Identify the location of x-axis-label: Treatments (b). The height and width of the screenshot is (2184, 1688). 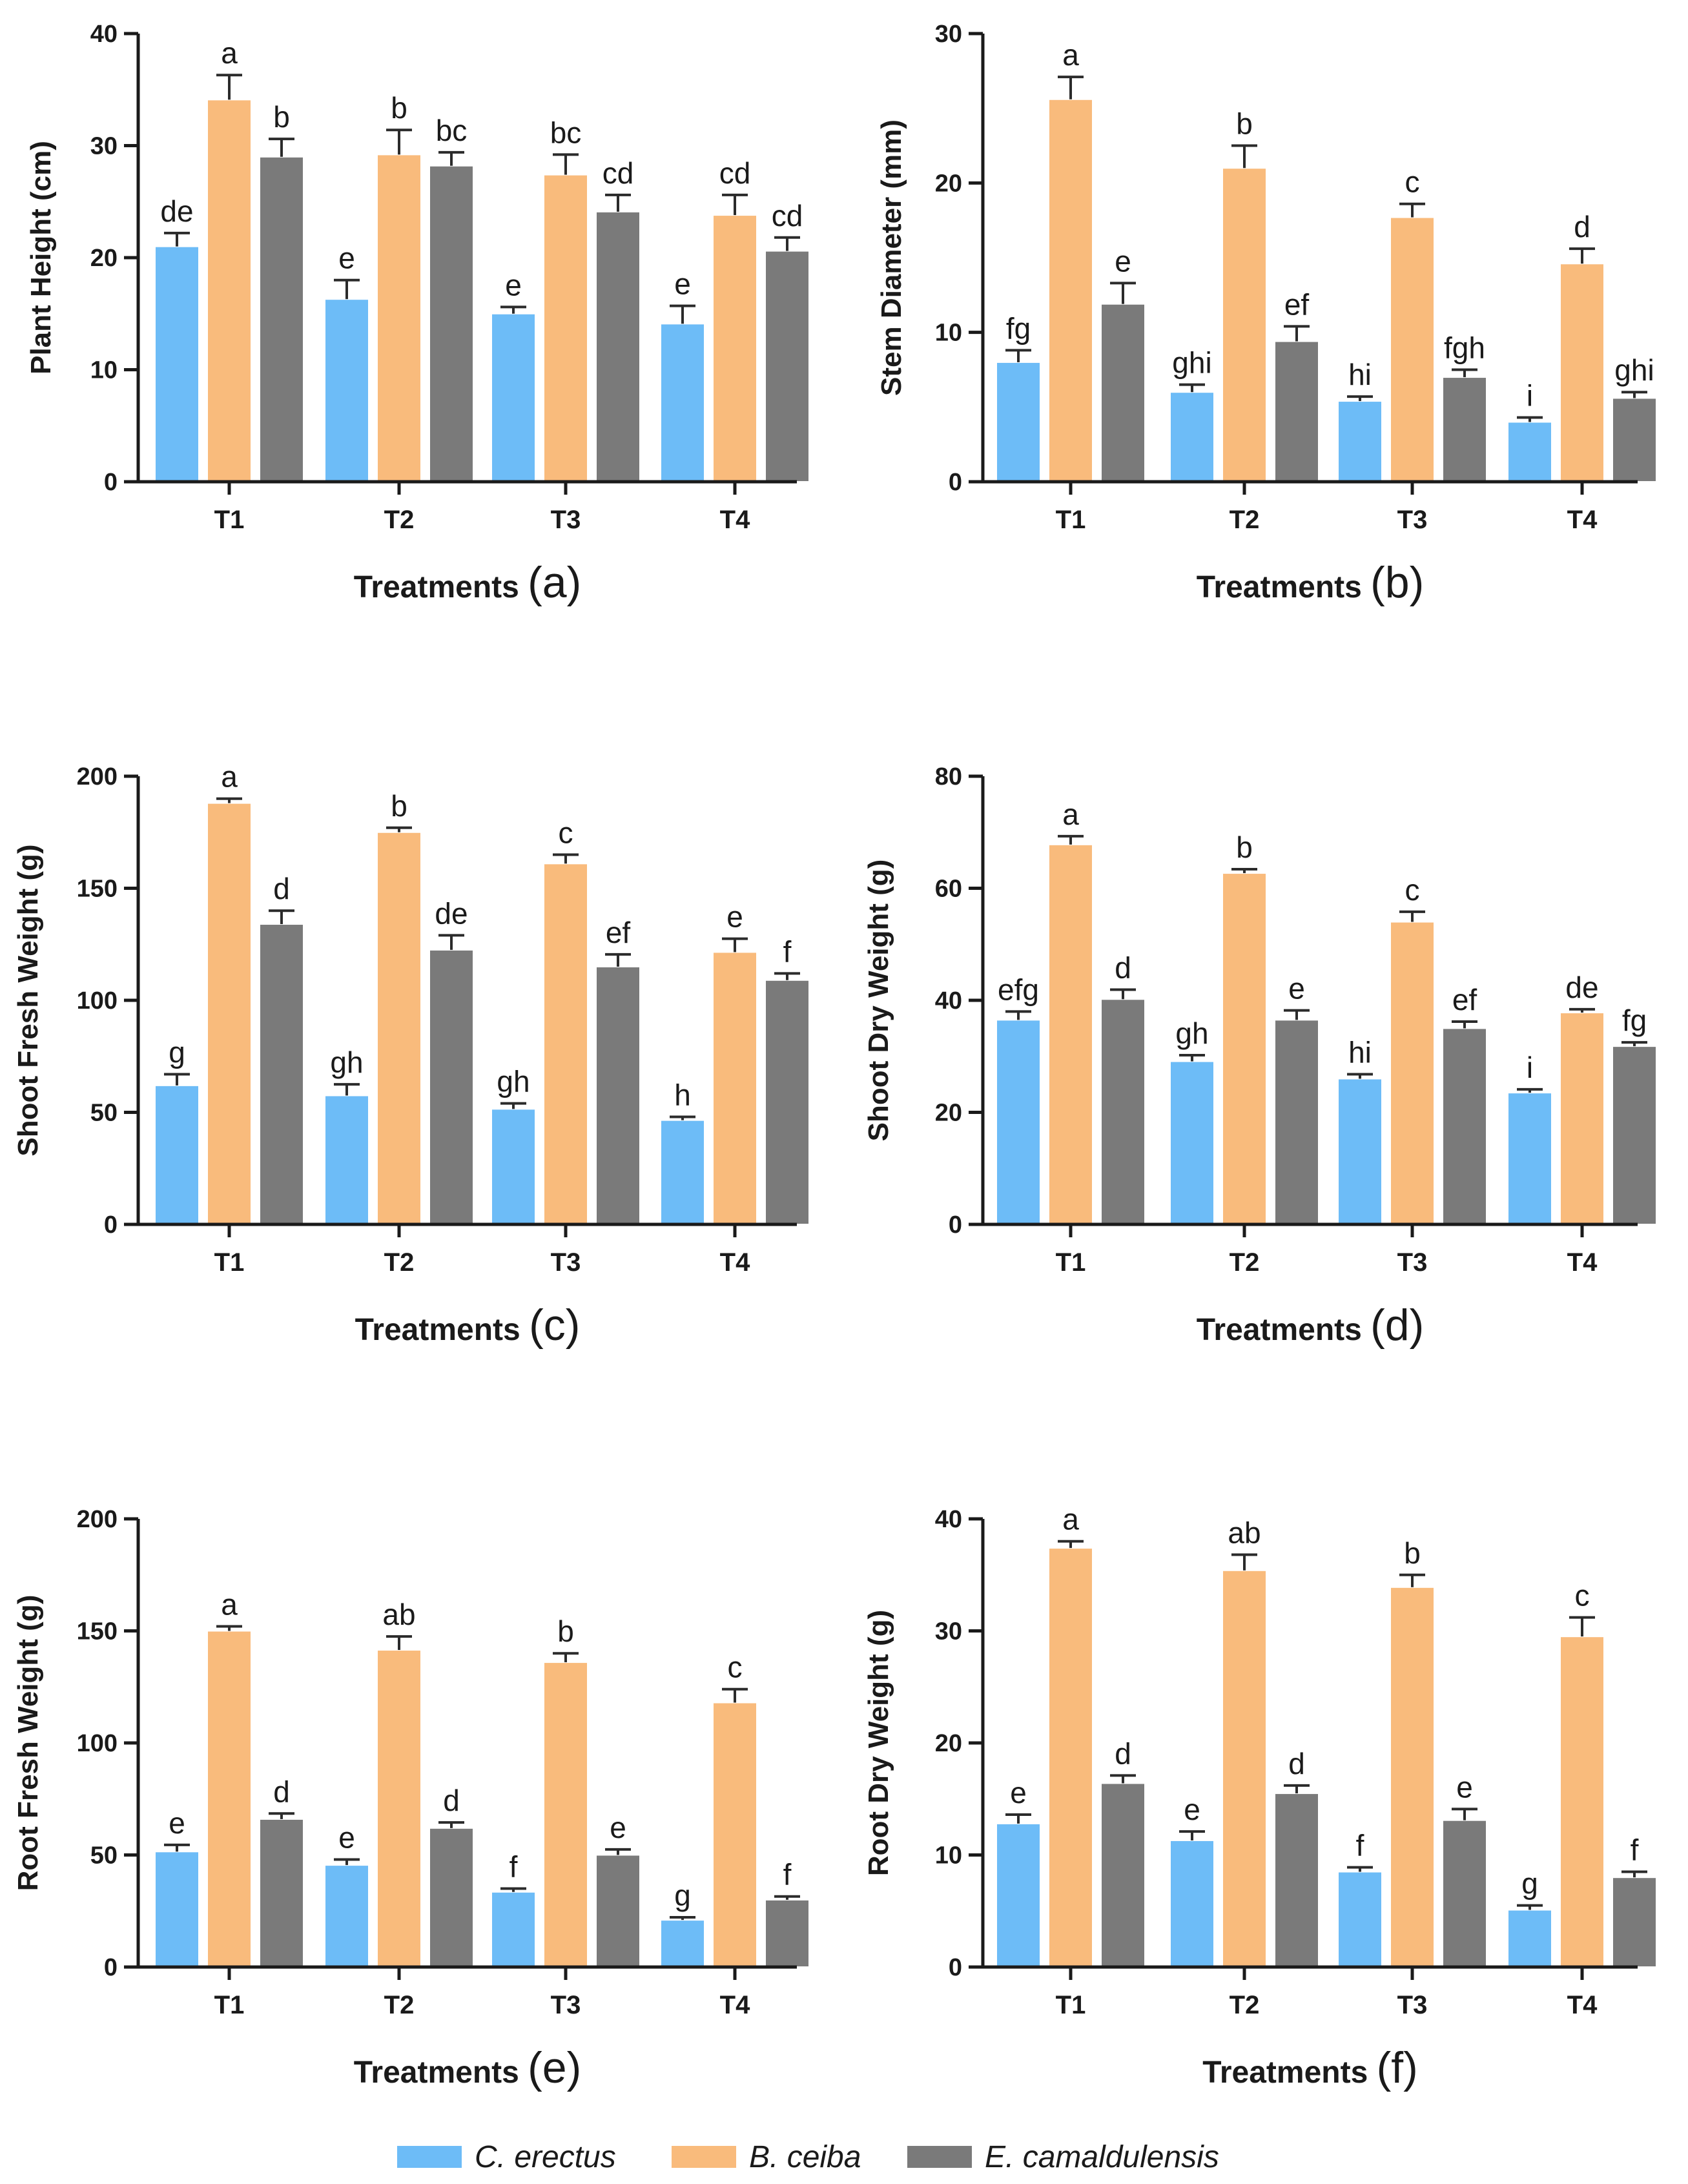
(1311, 582).